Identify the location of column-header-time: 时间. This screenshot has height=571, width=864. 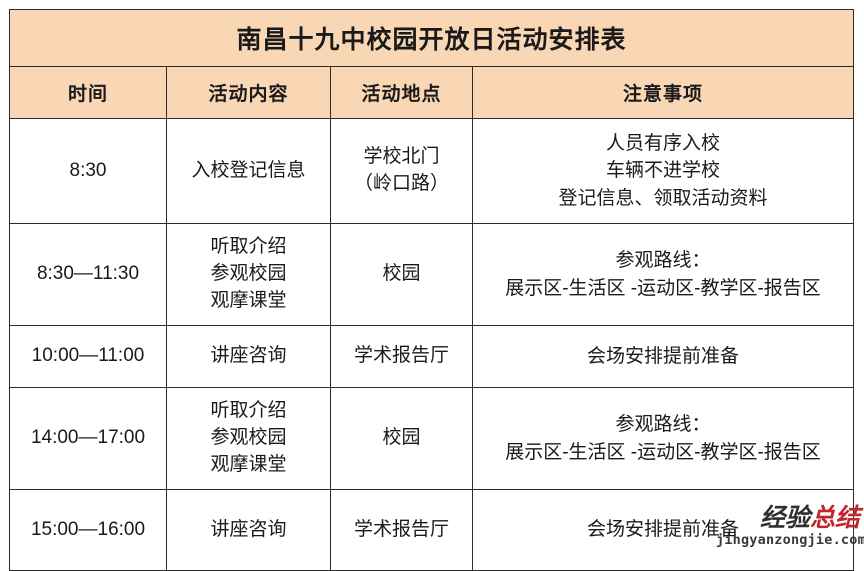
(88, 92).